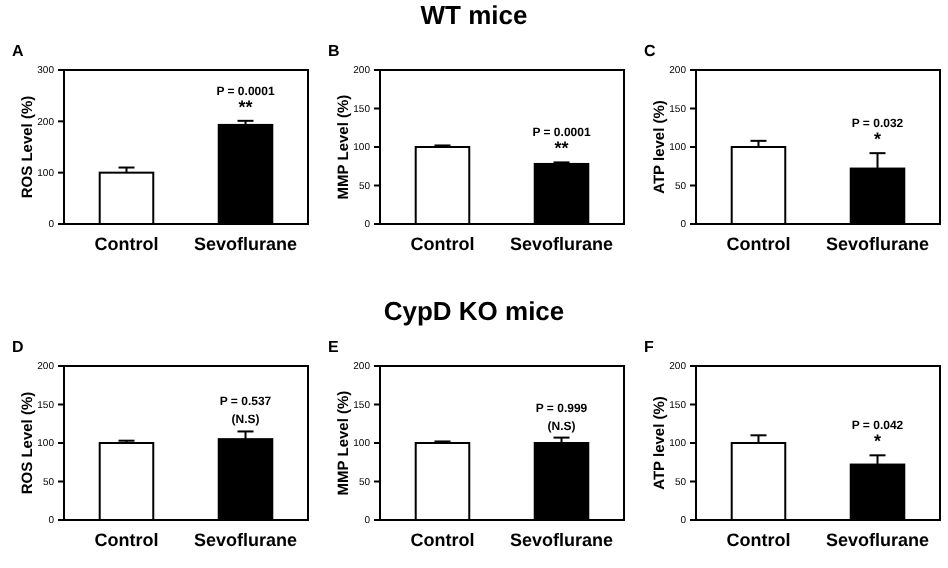 This screenshot has height=568, width=948. Describe the element at coordinates (334, 51) in the screenshot. I see `chart-title: B` at that location.